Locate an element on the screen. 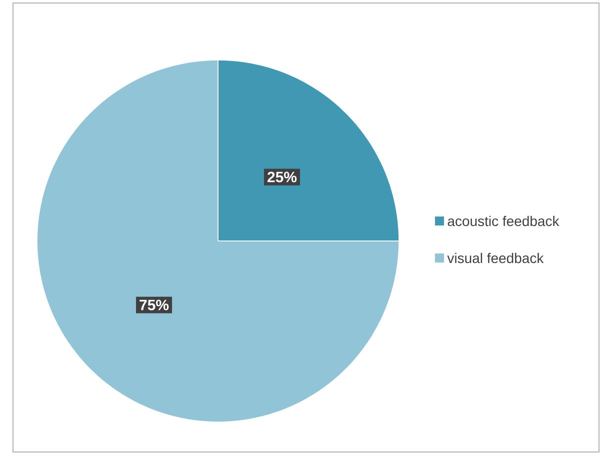 The width and height of the screenshot is (602, 464). legend-label: visual feedback is located at coordinates (495, 258).